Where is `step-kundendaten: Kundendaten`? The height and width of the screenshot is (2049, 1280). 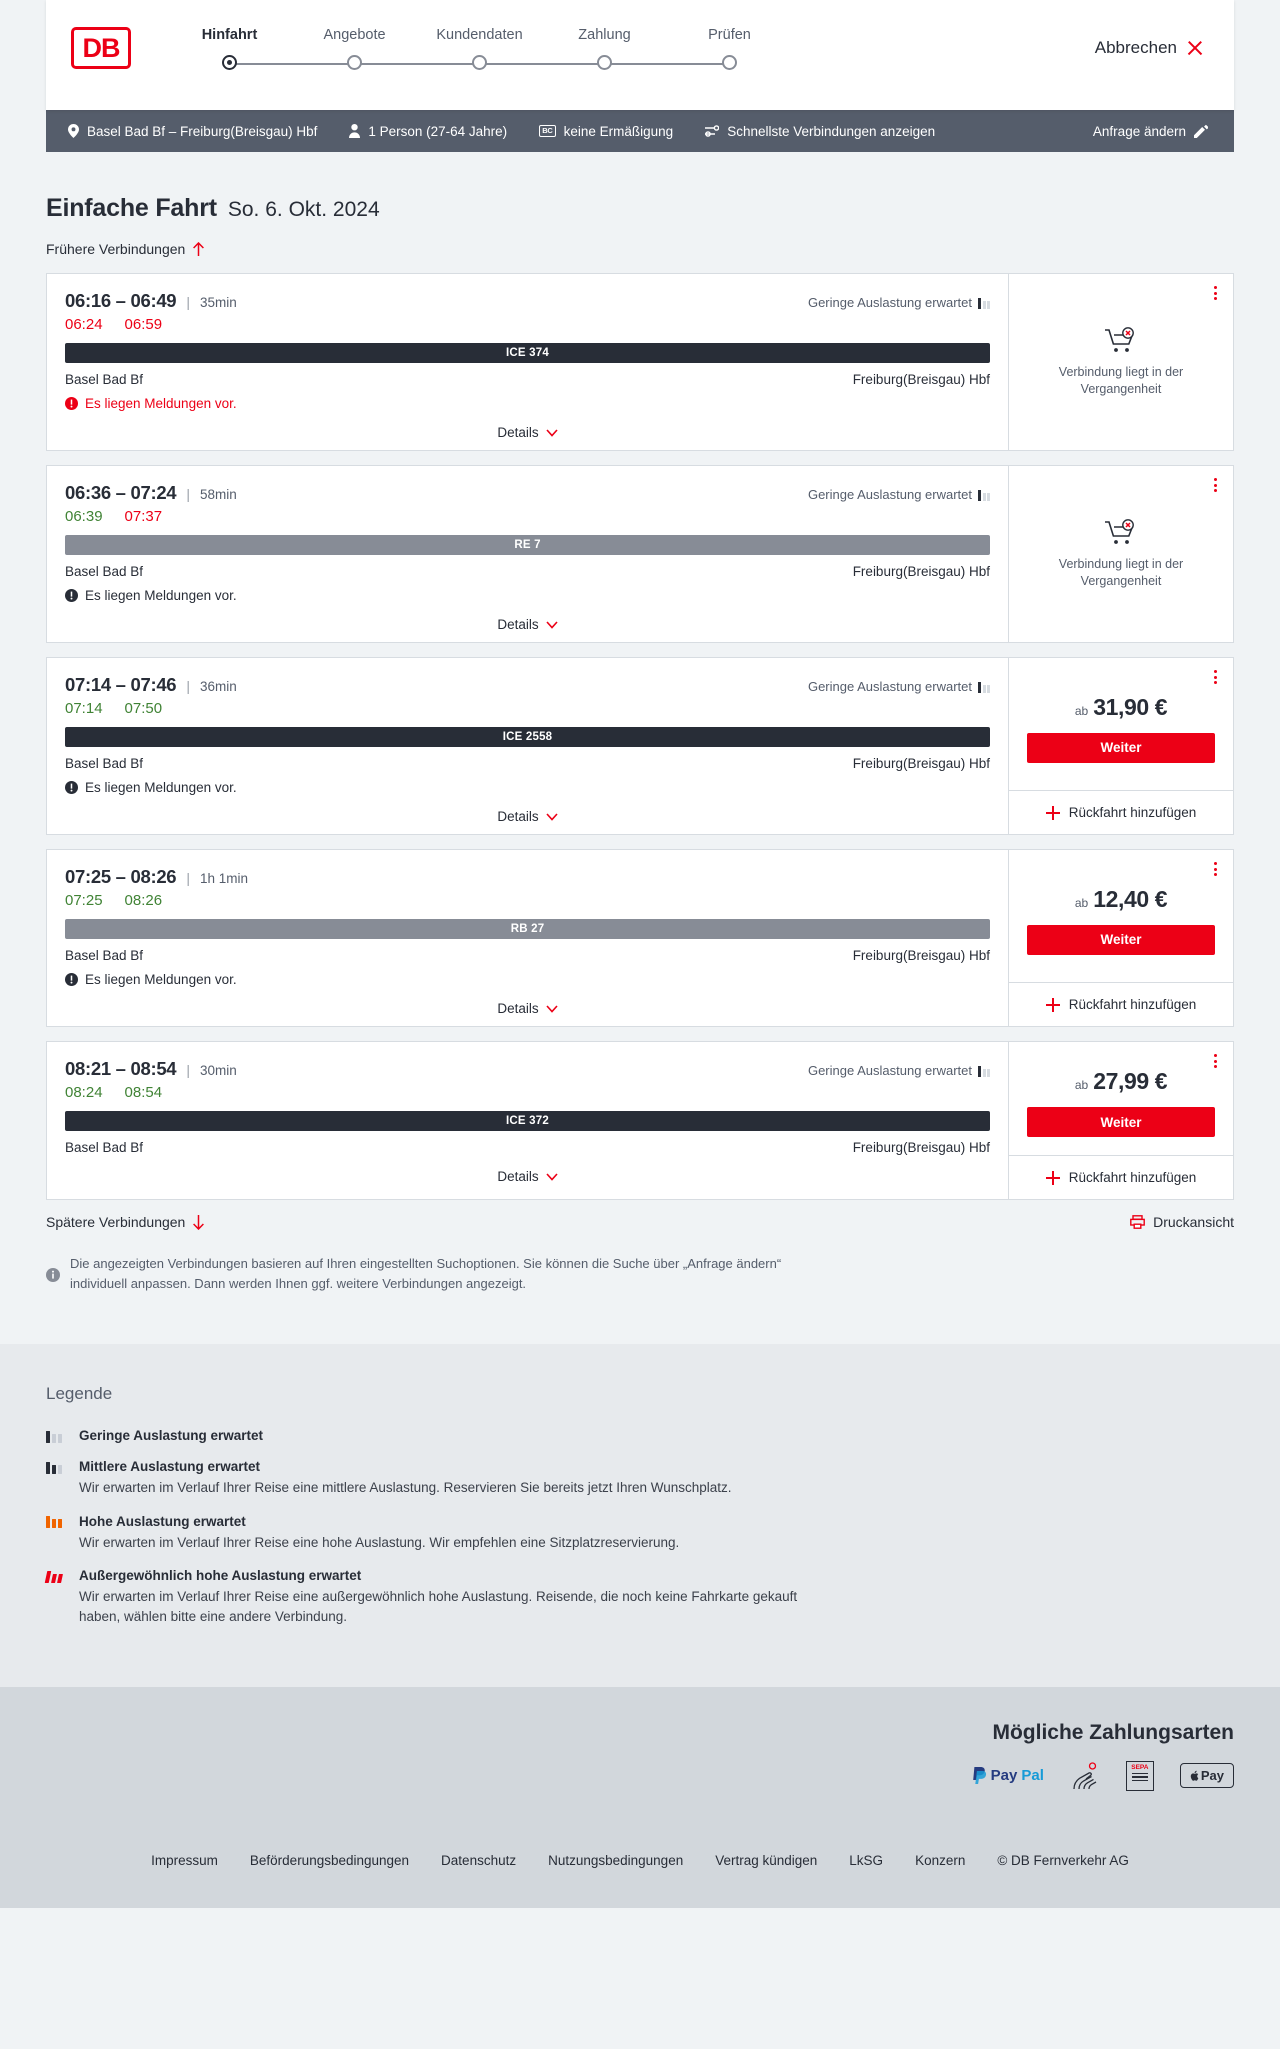
step-kundendaten: Kundendaten is located at coordinates (511, 50).